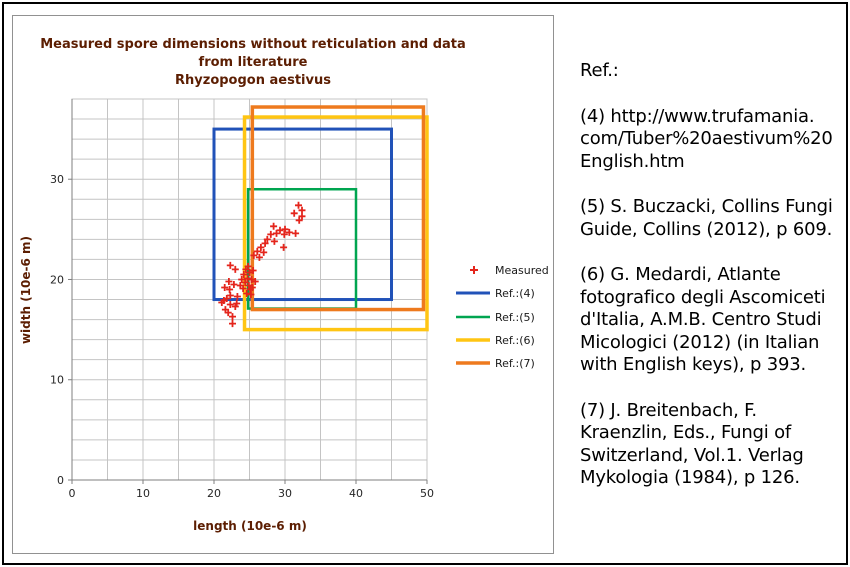 This screenshot has width=850, height=567. What do you see at coordinates (356, 493) in the screenshot?
I see `x-tick-label: 40` at bounding box center [356, 493].